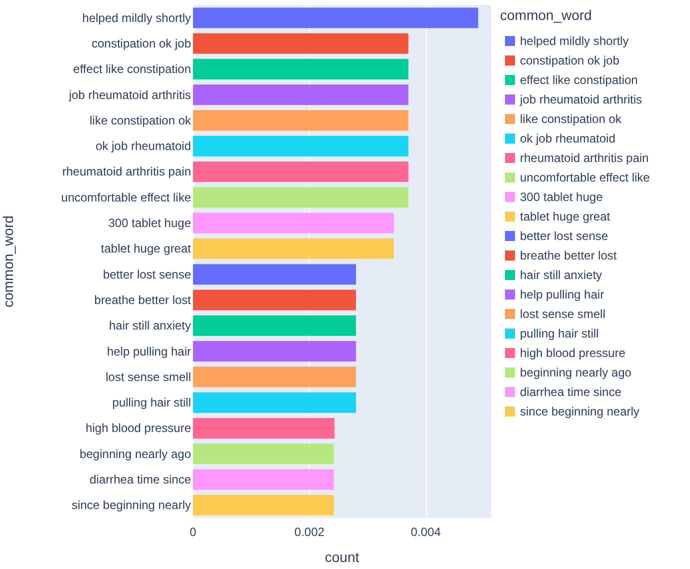 Image resolution: width=690 pixels, height=569 pixels. I want to click on legend-label: better lost sense, so click(564, 236).